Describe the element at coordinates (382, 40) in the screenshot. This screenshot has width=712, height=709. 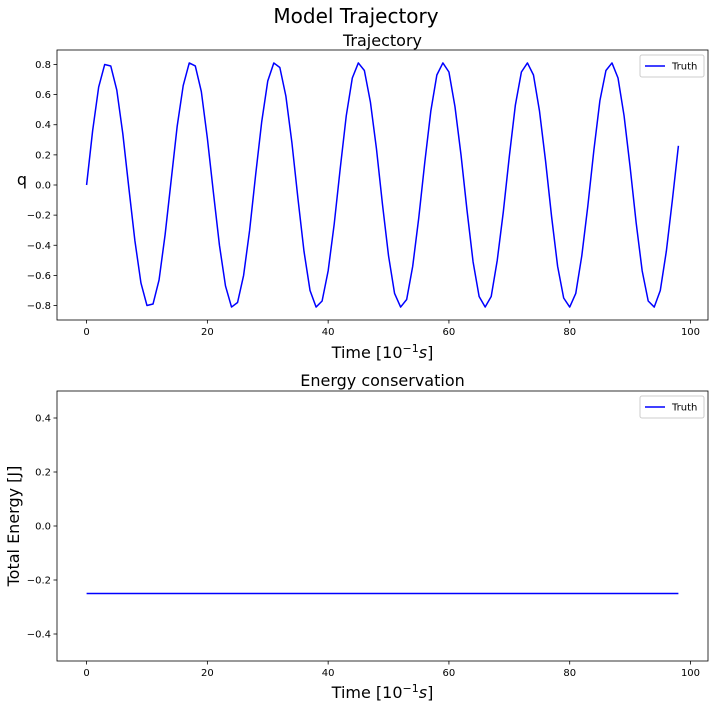
I see `panel-title: Trajectory` at that location.